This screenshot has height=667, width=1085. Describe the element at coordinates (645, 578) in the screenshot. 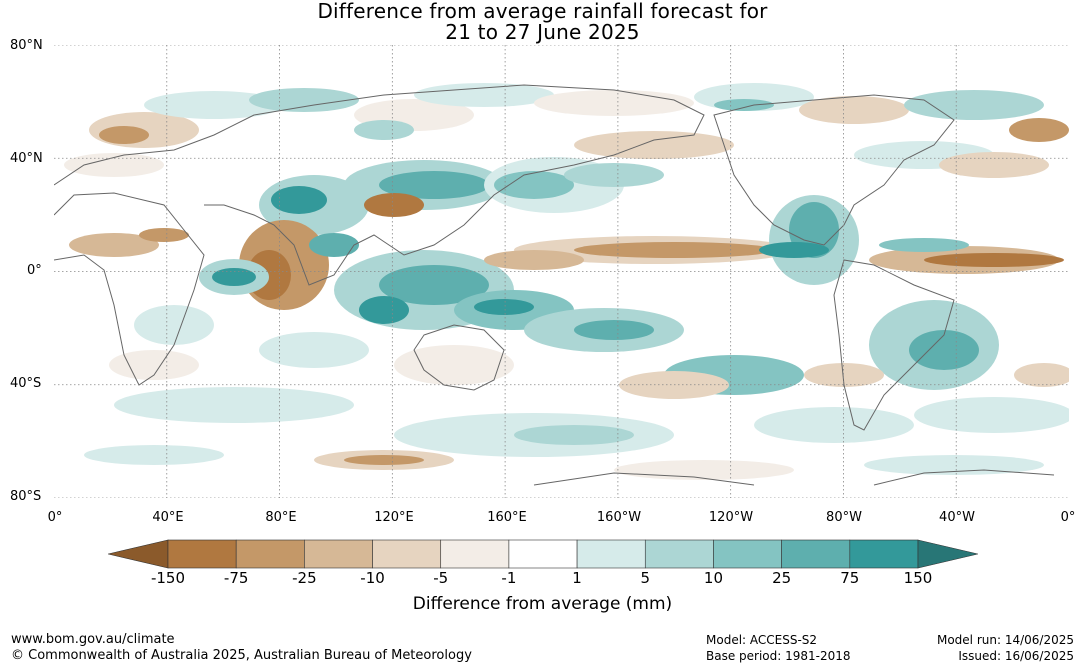

I see `colorbar-tick-label: 5` at that location.